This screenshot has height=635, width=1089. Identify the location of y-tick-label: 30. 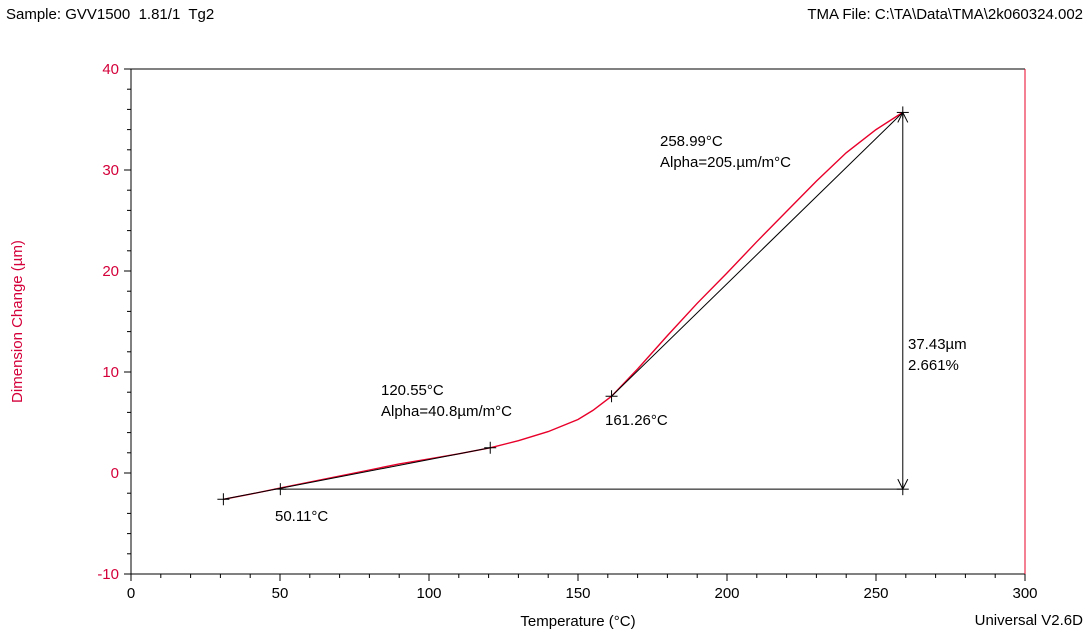
(110, 170).